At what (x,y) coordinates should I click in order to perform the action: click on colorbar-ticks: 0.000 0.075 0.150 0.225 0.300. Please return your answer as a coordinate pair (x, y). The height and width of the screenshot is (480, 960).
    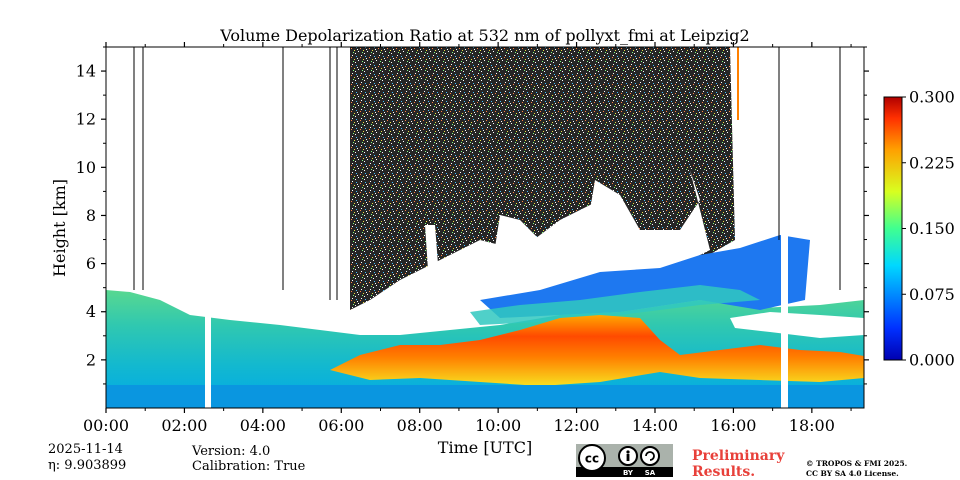
    Looking at the image, I should click on (928, 229).